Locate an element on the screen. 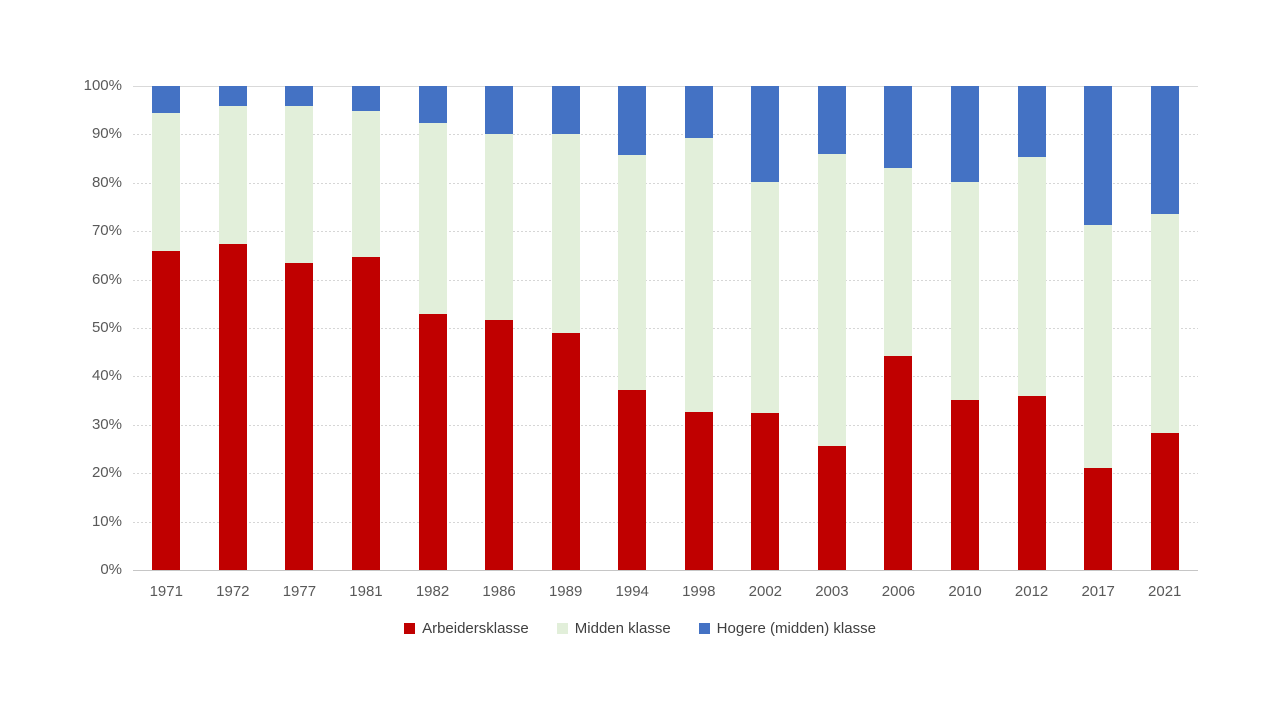  y-axis-tick-label: 90% is located at coordinates (106, 134).